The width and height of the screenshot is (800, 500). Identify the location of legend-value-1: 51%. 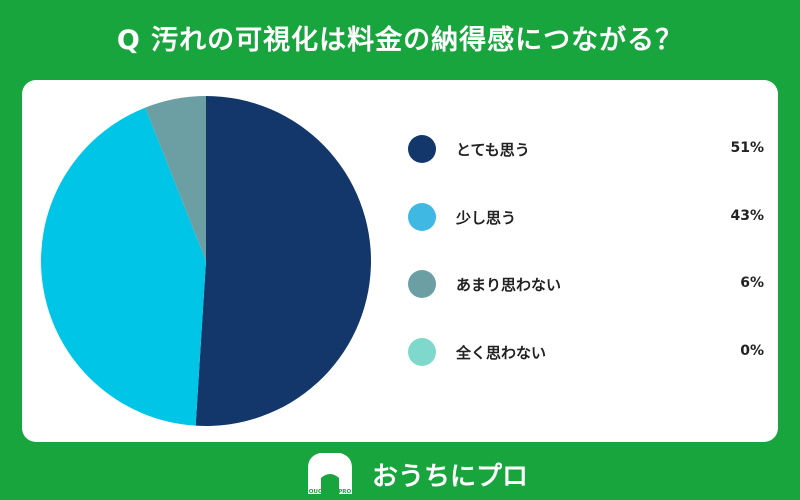
(747, 148).